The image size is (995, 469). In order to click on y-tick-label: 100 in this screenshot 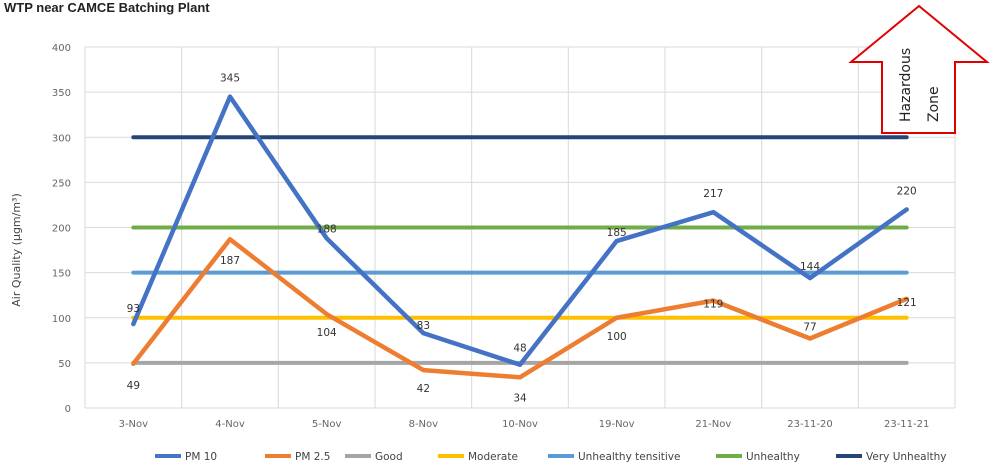, I will do `click(61, 319)`.